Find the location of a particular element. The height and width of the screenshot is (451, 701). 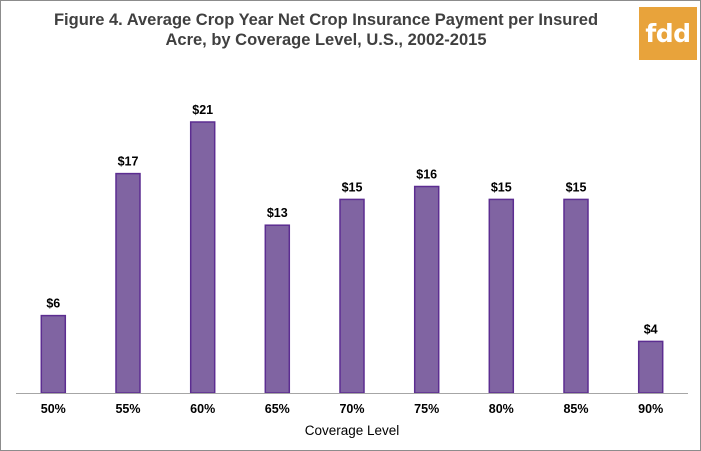

value-label-50pct: $6 is located at coordinates (53, 304).